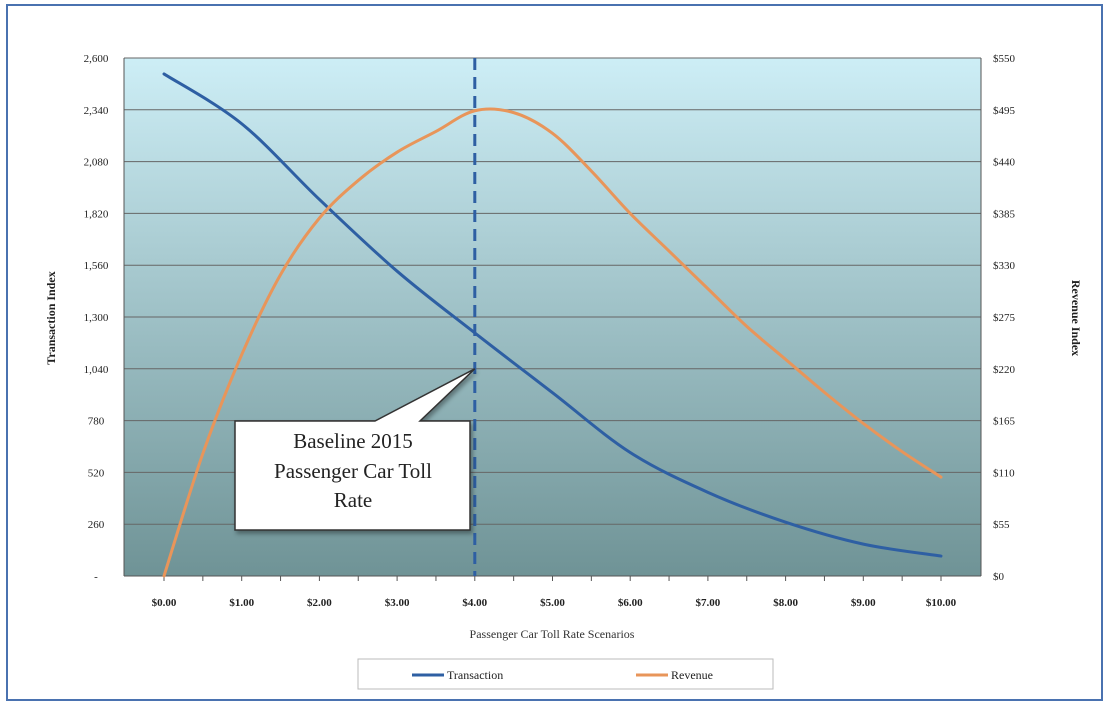 The image size is (1111, 709). What do you see at coordinates (96, 577) in the screenshot?
I see `y-left-tick-label: -` at bounding box center [96, 577].